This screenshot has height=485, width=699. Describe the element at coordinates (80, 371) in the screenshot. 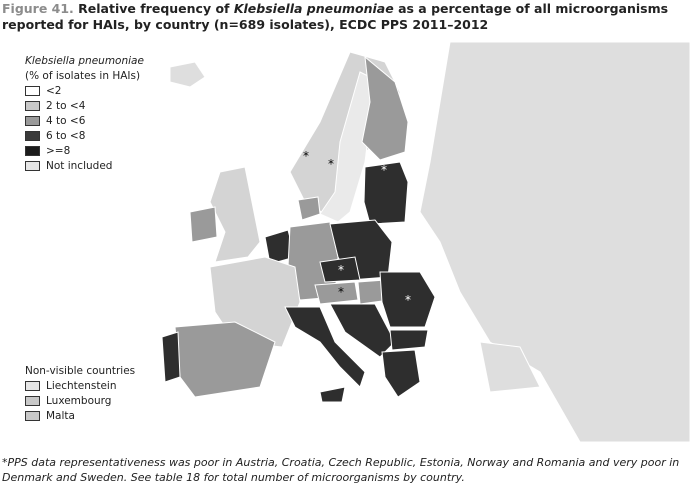

I see `non-visible-title: Non-visible countries` at that location.